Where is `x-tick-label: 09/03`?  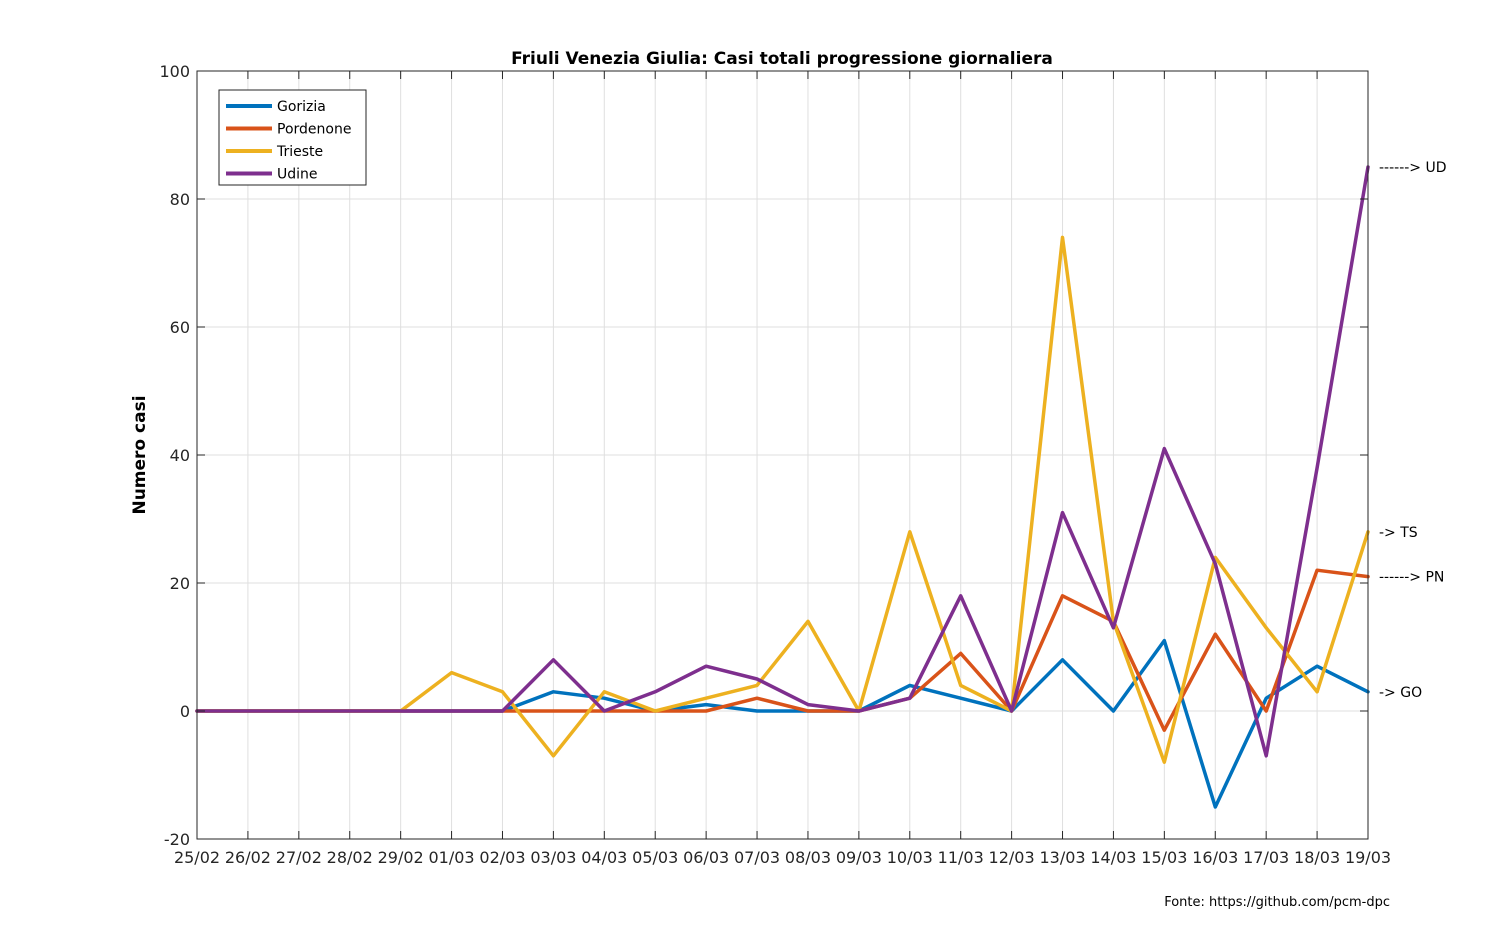
x-tick-label: 09/03 is located at coordinates (859, 857).